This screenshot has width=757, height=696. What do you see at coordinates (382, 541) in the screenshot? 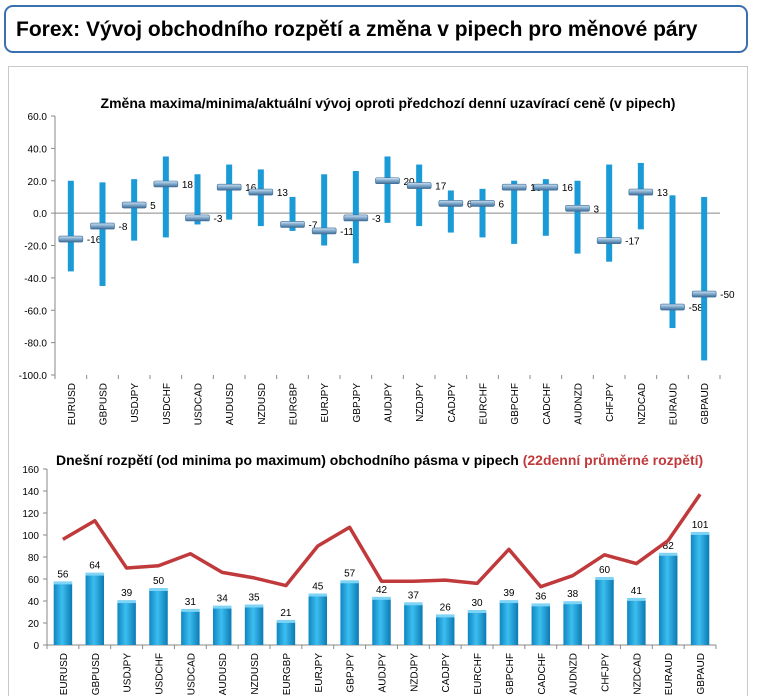
I see `average-range-line` at bounding box center [382, 541].